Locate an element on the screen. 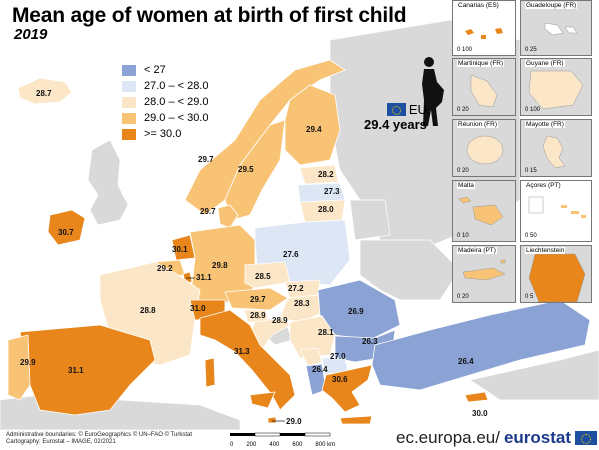 This screenshot has width=599, height=450. background-belarus is located at coordinates (370, 220).